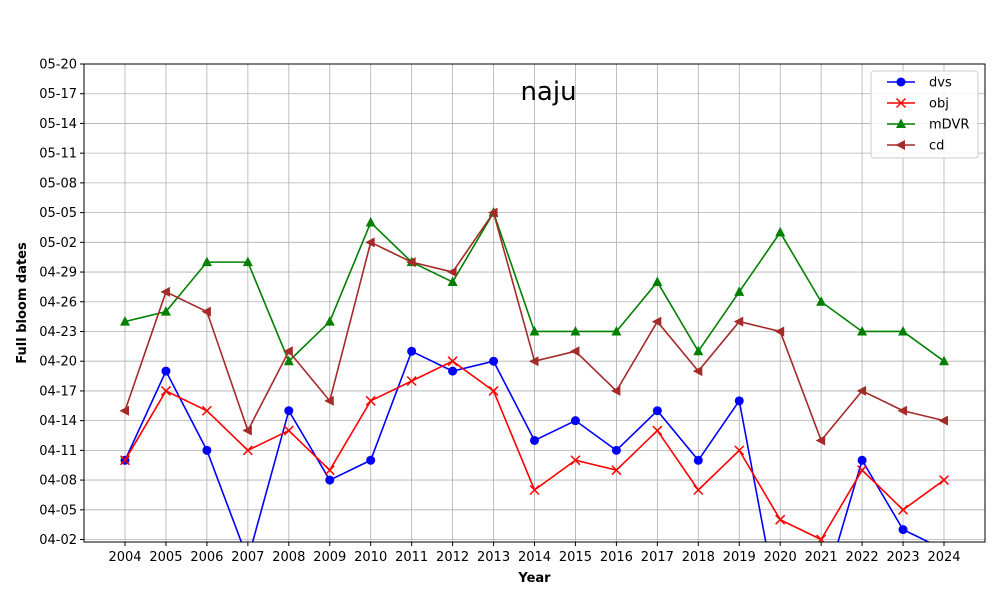  What do you see at coordinates (918, 104) in the screenshot?
I see `legend-item-obj: obj` at bounding box center [918, 104].